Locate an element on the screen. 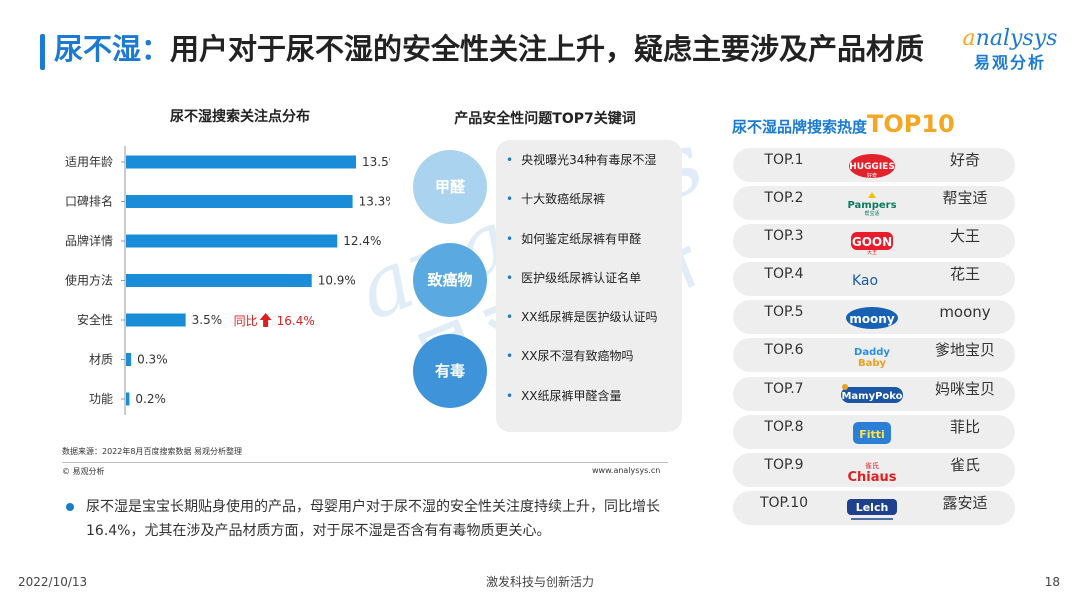  keyword-text: XX纸尿裤是医护级认证吗 is located at coordinates (589, 317).